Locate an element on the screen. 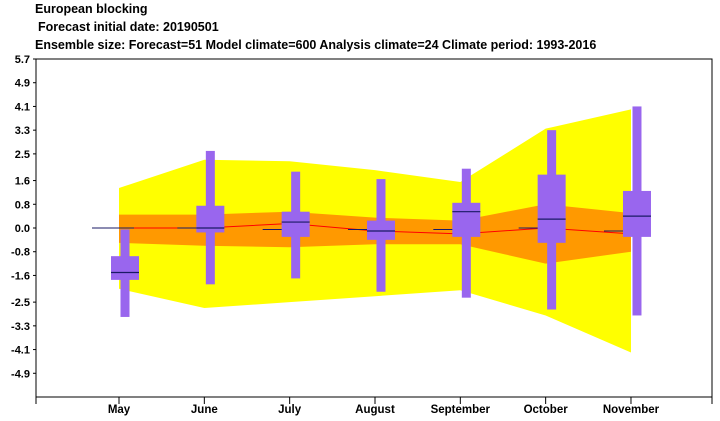 The image size is (720, 421). y-tick-label: 0.8 is located at coordinates (22, 205).